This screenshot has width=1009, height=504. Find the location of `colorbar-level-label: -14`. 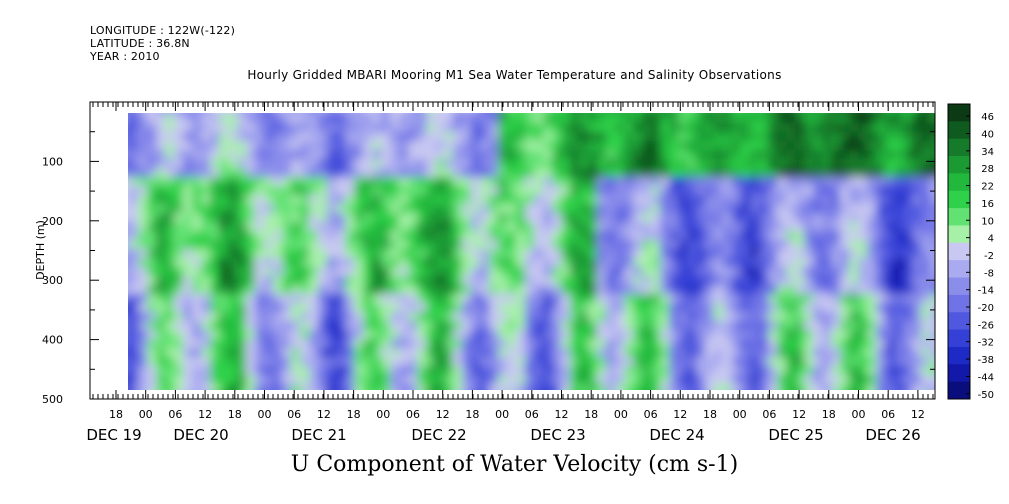

colorbar-level-label: -14 is located at coordinates (986, 291).